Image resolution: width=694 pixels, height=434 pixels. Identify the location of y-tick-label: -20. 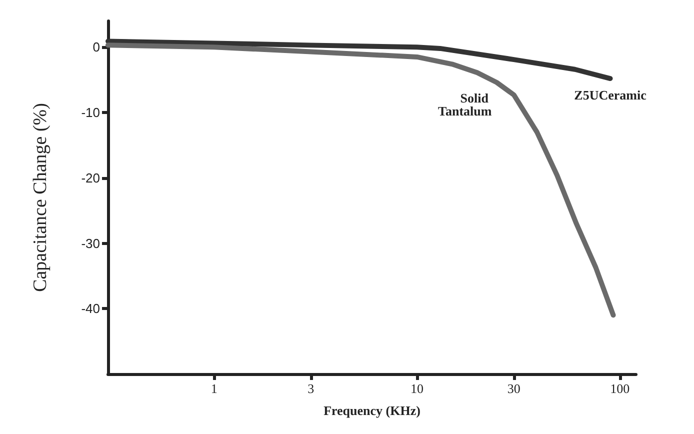
(90, 178).